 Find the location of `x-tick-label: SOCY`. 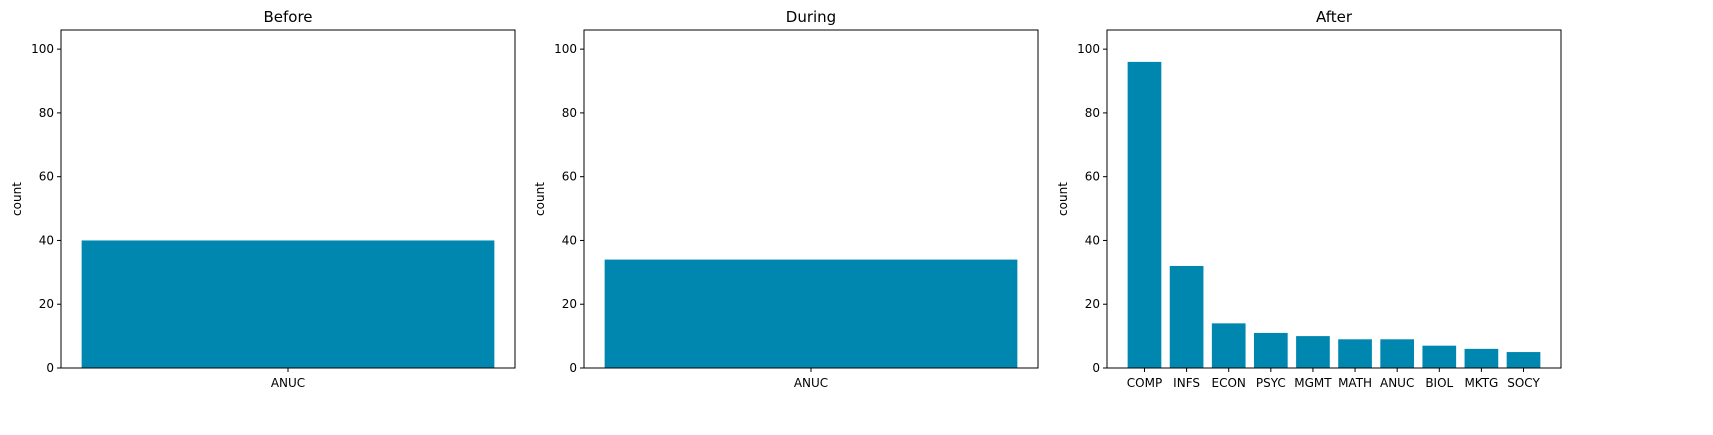

x-tick-label: SOCY is located at coordinates (1523, 383).